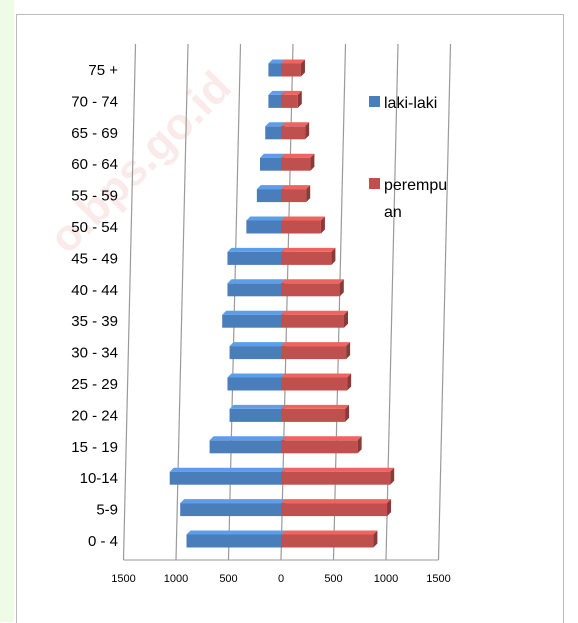  I want to click on category-label: 25 - 29, so click(94, 384).